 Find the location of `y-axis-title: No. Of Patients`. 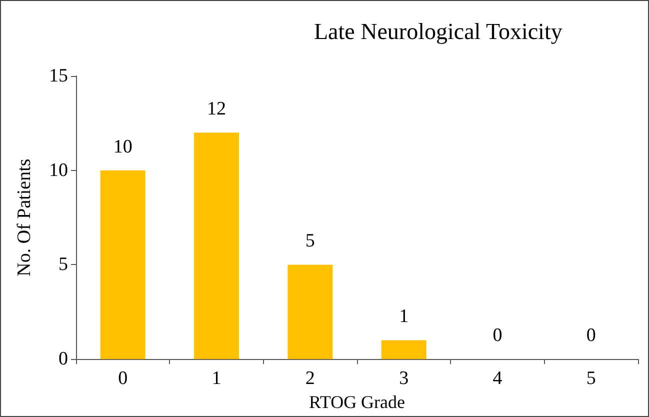

y-axis-title: No. Of Patients is located at coordinates (24, 217).